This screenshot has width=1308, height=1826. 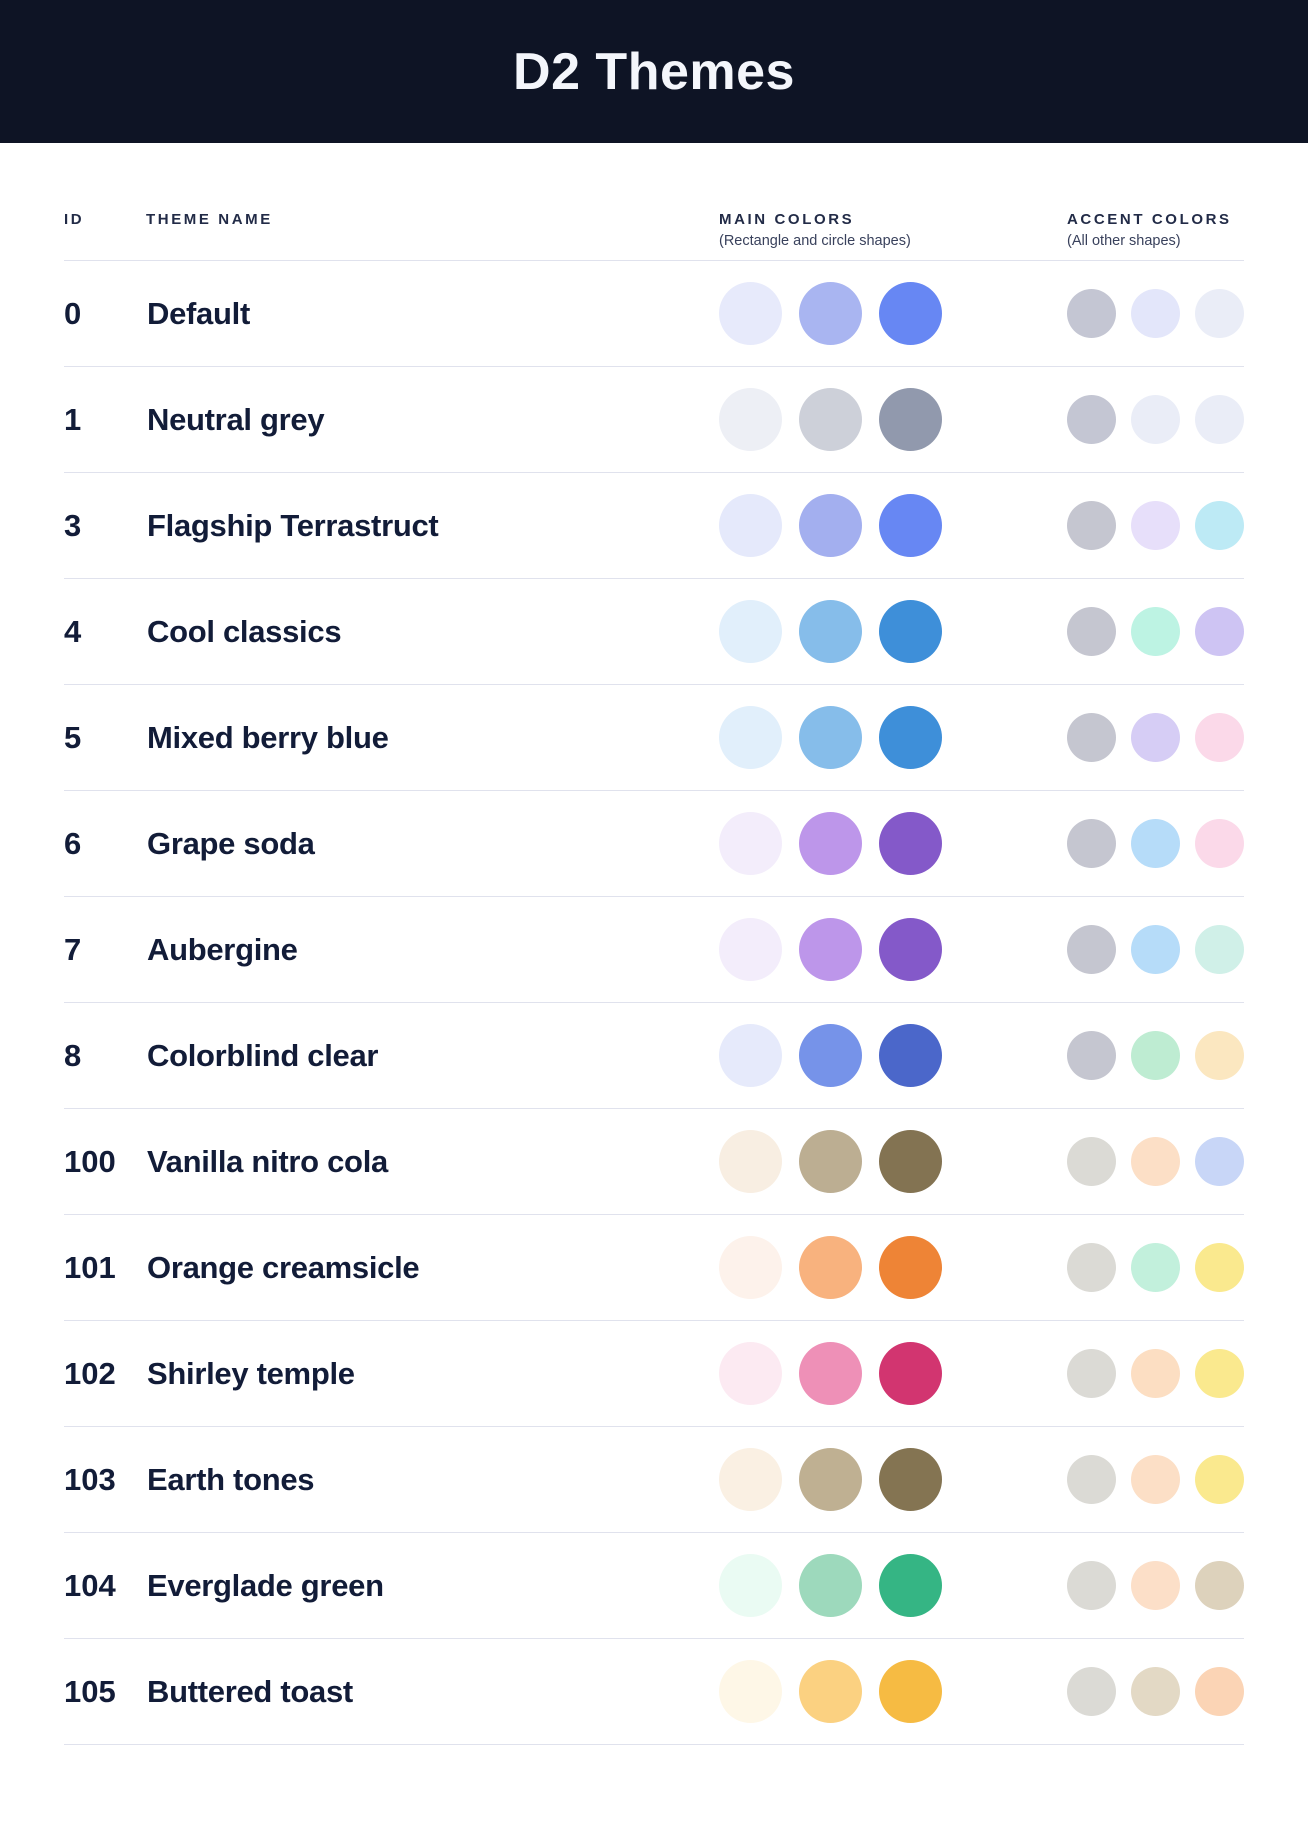 I want to click on theme-name: Mixed berry blue, so click(x=268, y=737).